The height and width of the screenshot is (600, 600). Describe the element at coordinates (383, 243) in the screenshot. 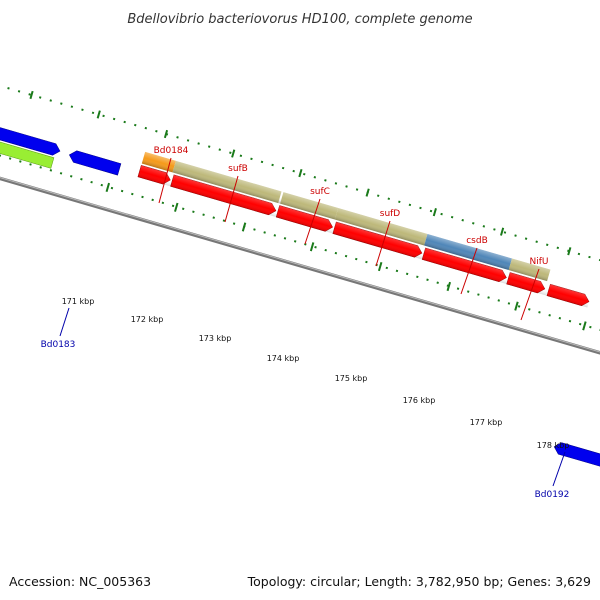

I see `leader-line-sufd` at that location.